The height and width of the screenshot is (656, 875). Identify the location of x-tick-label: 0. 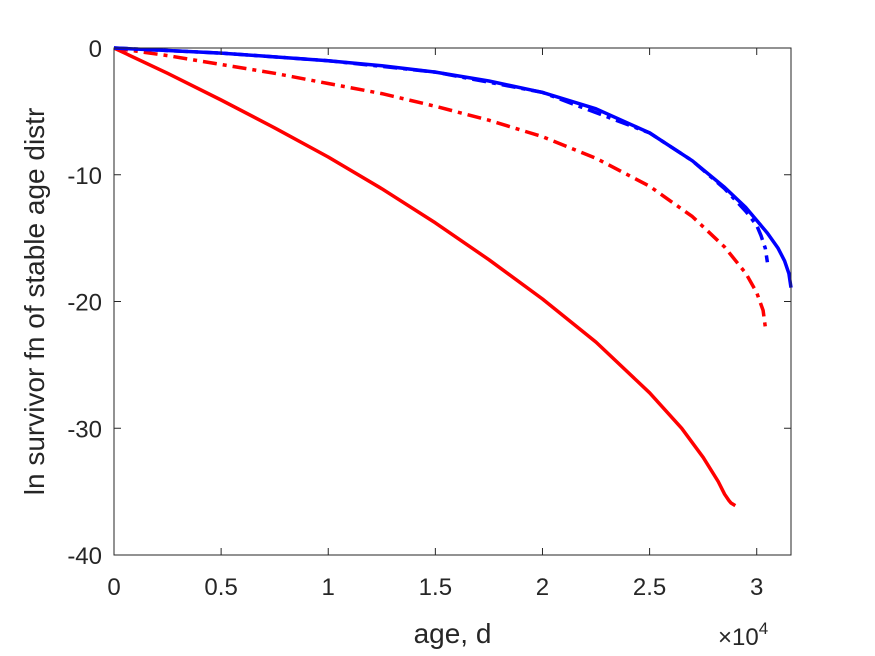
(113, 587).